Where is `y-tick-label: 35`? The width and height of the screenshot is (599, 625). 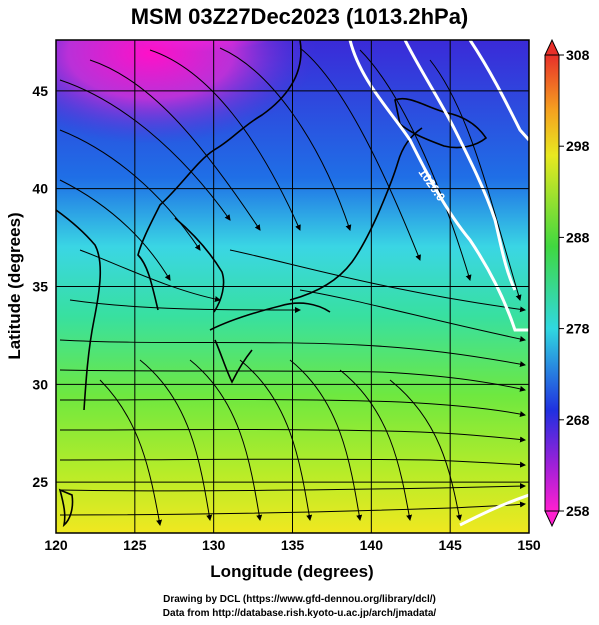 y-tick-label: 35 is located at coordinates (40, 287).